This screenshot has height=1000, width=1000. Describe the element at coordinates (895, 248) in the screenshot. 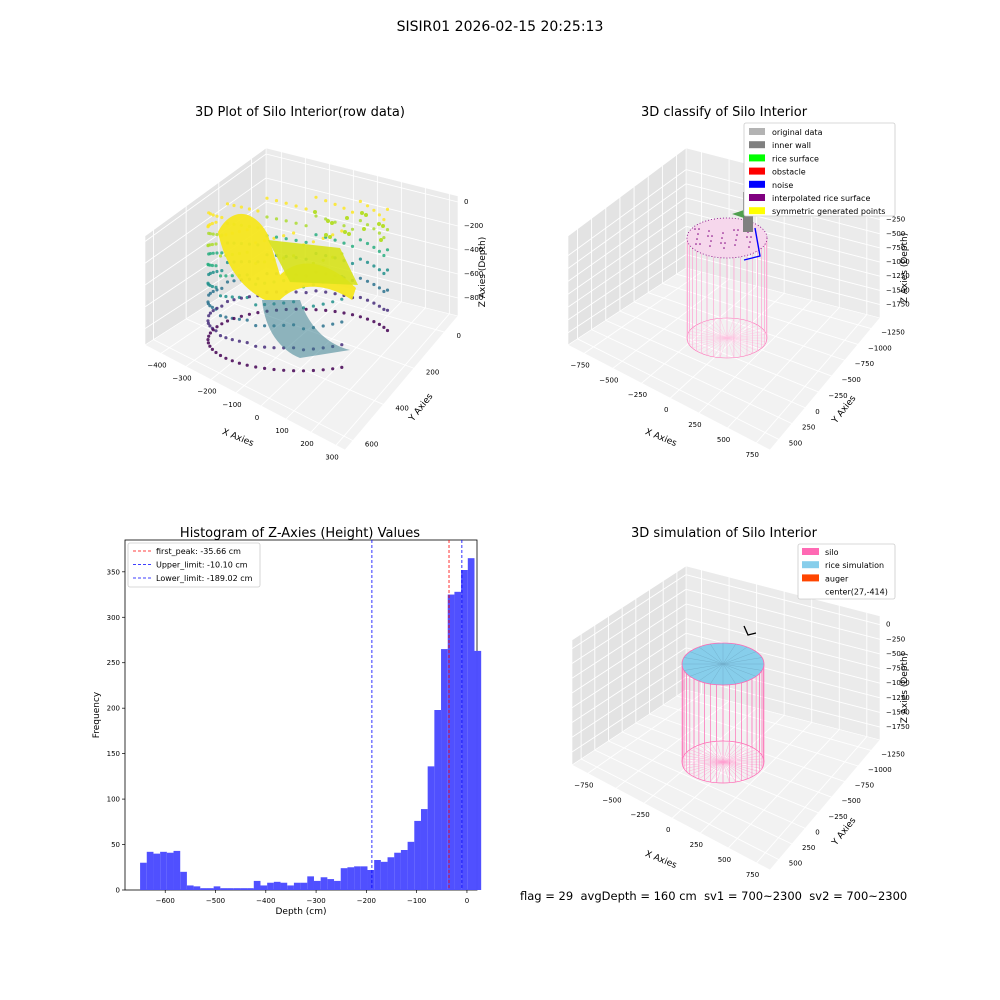

I see `plot2-z-tick-label: −750` at that location.